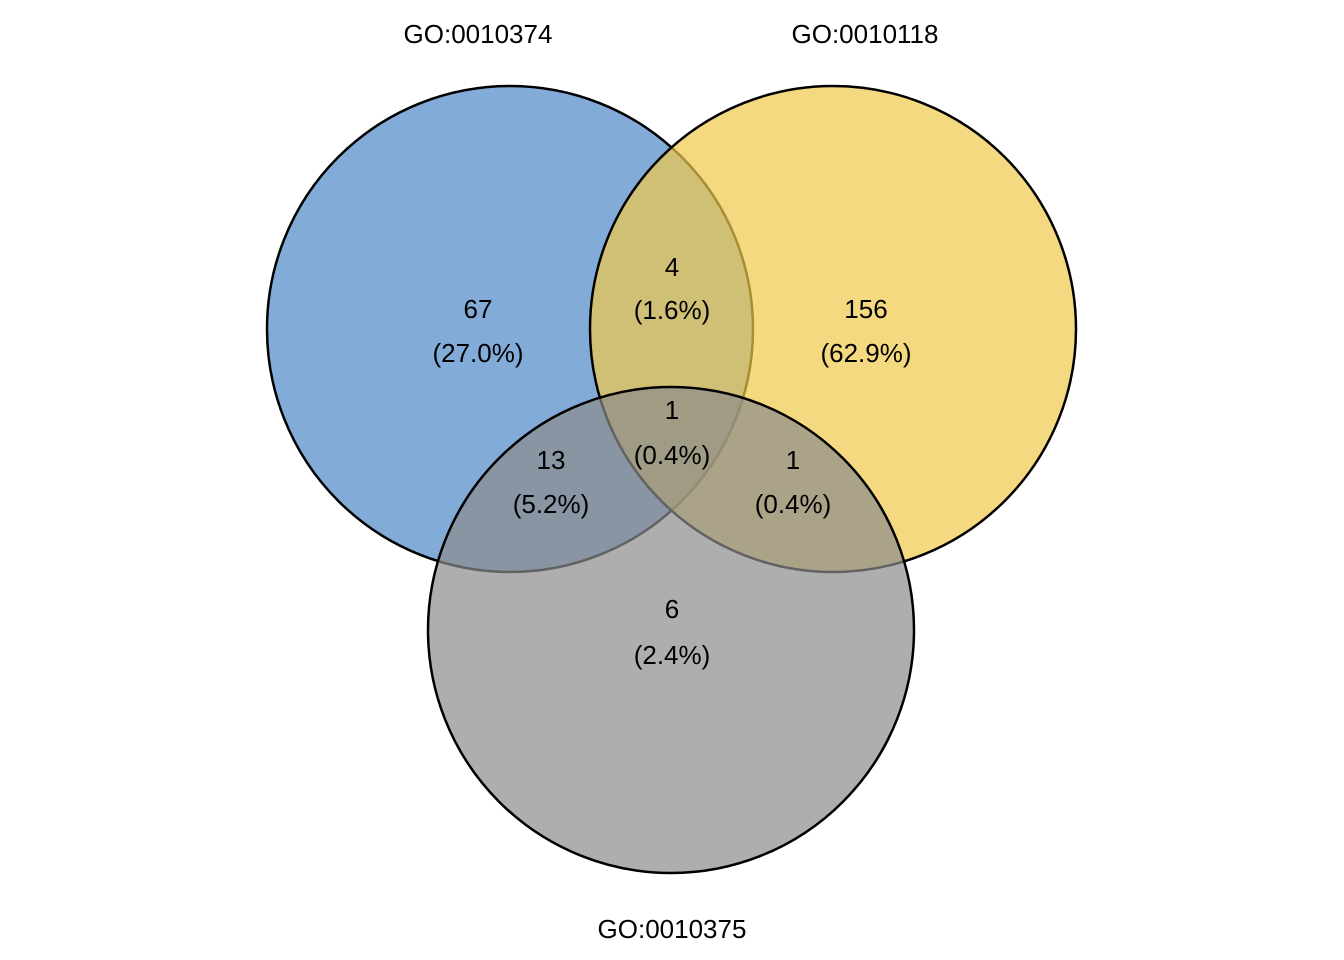 This screenshot has height=960, width=1344. Describe the element at coordinates (672, 267) in the screenshot. I see `region-ab-count: 4` at that location.